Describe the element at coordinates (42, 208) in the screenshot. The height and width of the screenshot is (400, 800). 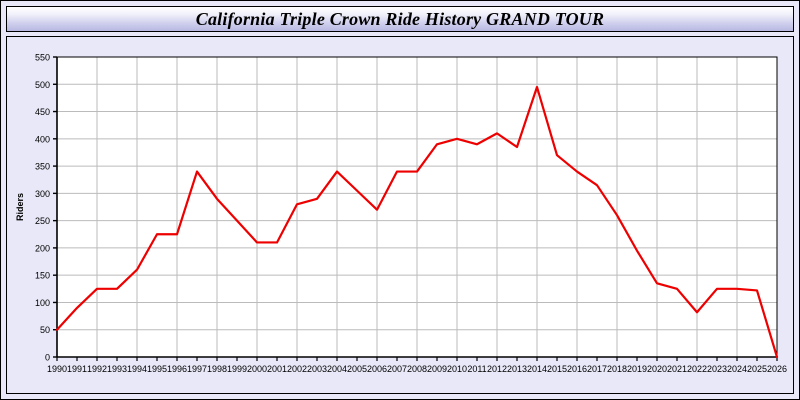
I see `y-axis-tick-labels: 0 50 100 150 200 250 300 350 400 450 500 550` at that location.